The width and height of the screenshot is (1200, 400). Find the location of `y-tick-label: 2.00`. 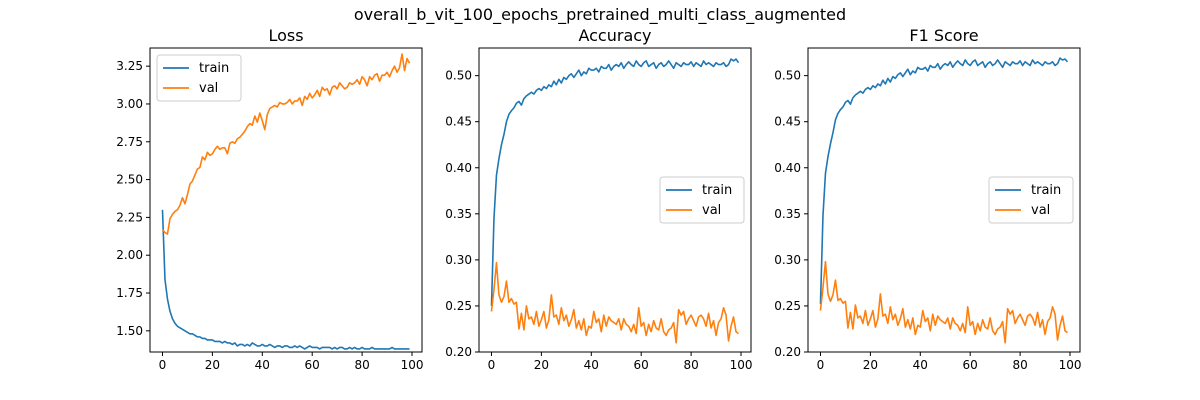

y-tick-label: 2.00 is located at coordinates (129, 255).